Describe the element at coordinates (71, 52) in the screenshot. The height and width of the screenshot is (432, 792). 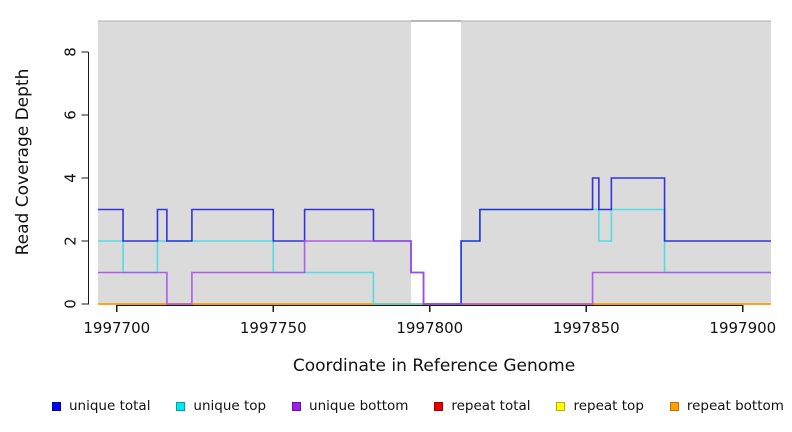
I see `y-tick-label: 8` at that location.